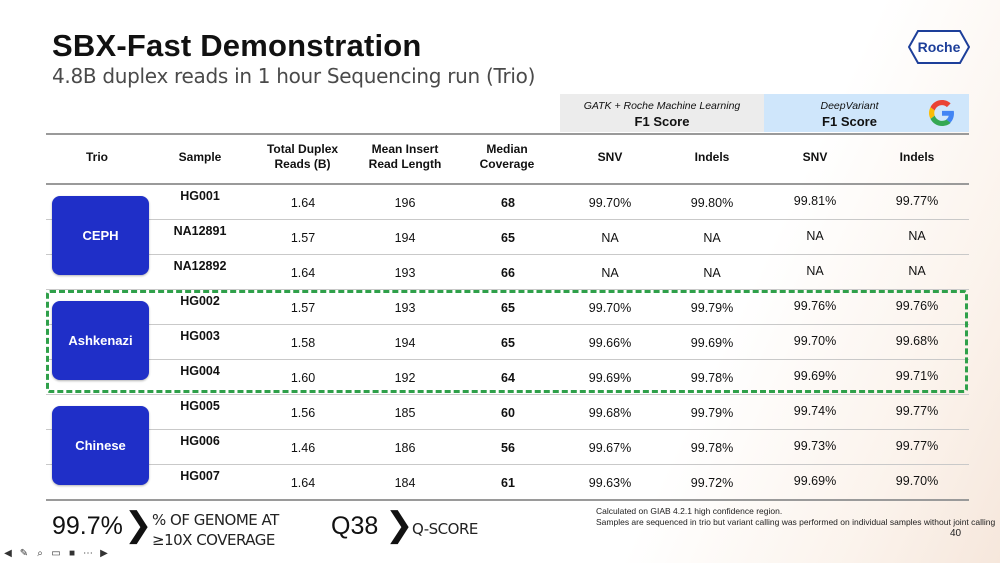  Describe the element at coordinates (200, 266) in the screenshot. I see `cell-sample: NA12892` at that location.